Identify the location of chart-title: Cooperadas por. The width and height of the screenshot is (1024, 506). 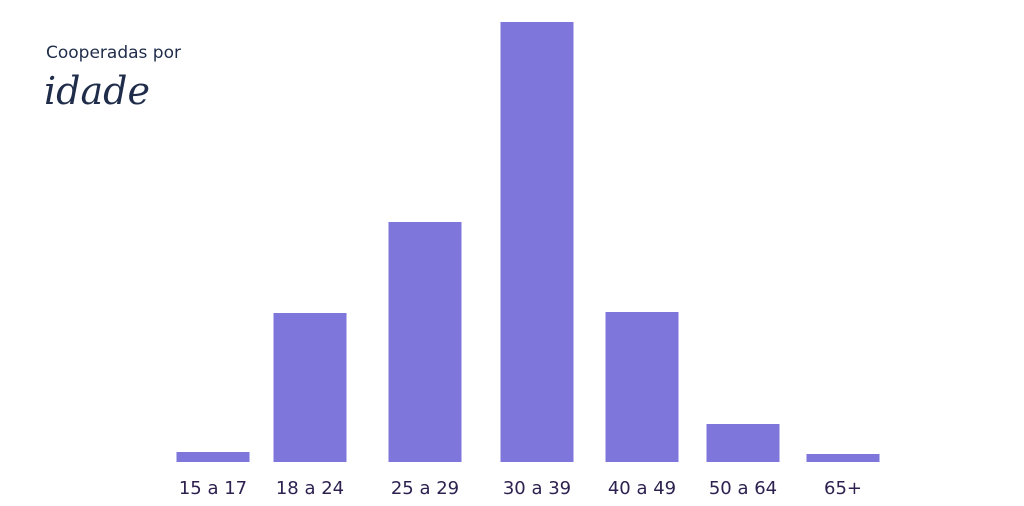
(113, 53).